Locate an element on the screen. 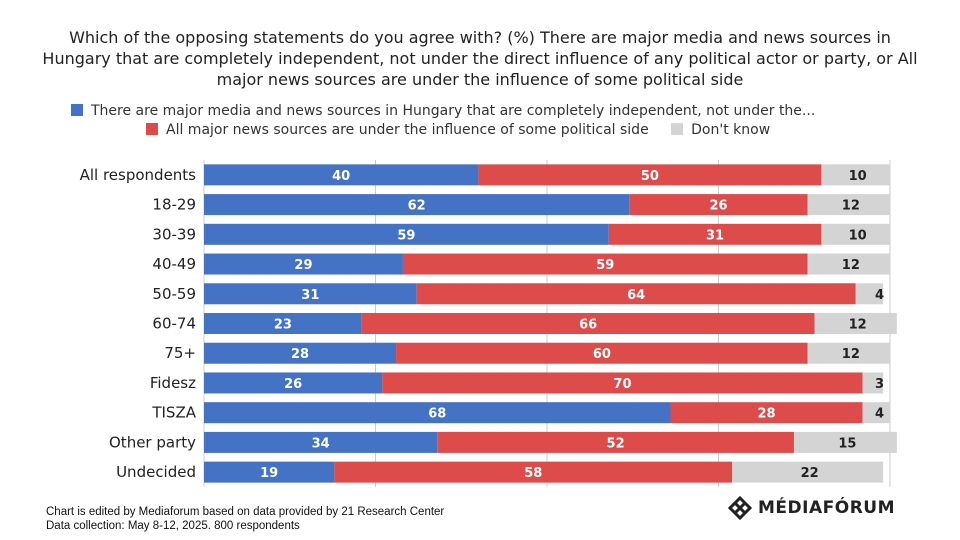 This screenshot has width=960, height=540. legend-swatch-independent is located at coordinates (77, 110).